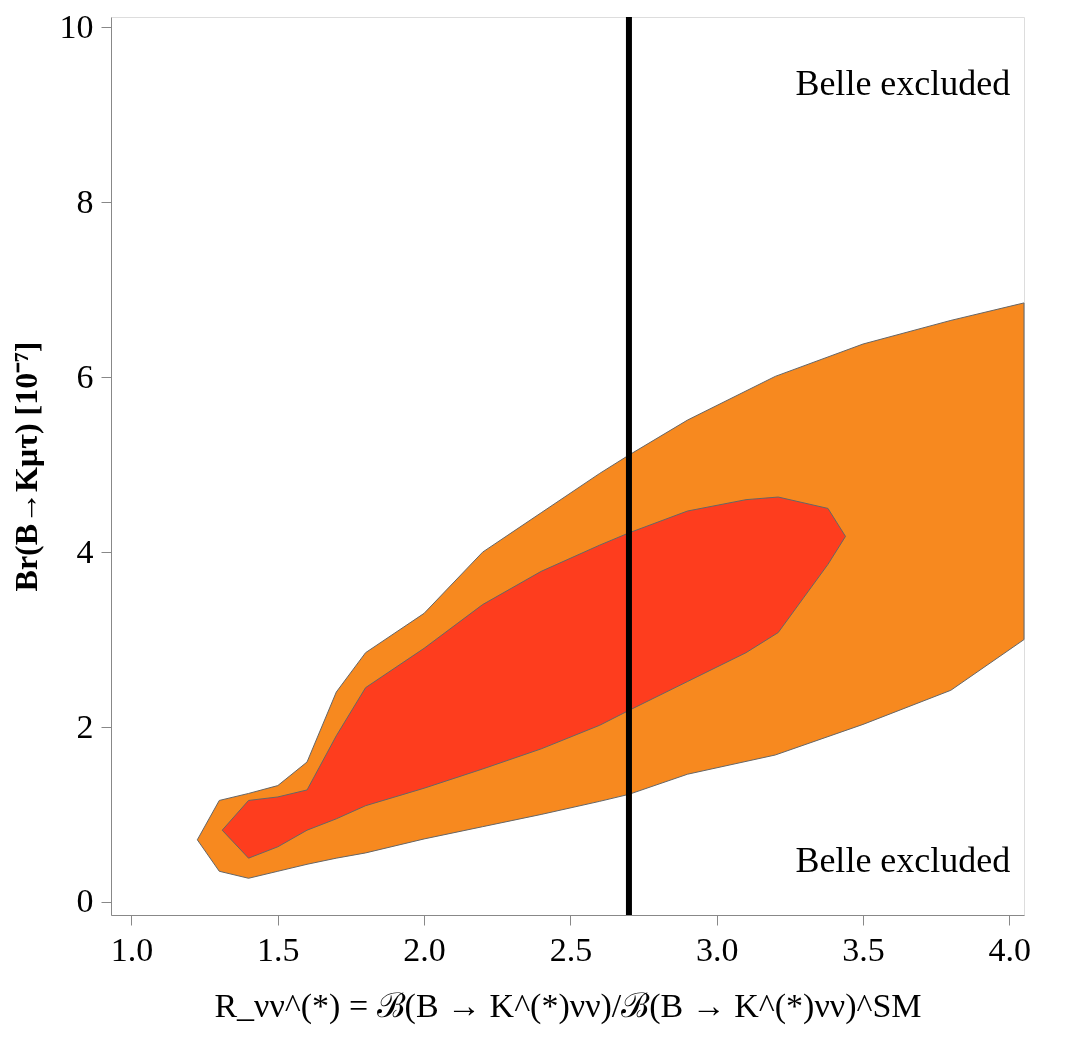  What do you see at coordinates (278, 949) in the screenshot?
I see `x-tick-label: 1.5` at bounding box center [278, 949].